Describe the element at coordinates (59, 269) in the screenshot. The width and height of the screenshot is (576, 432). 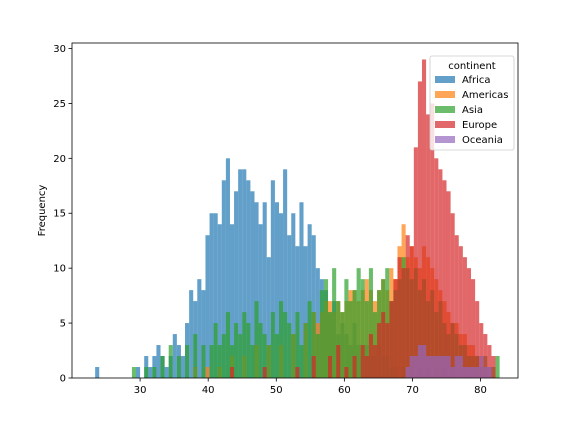
I see `y-tick-label-10: 10` at that location.